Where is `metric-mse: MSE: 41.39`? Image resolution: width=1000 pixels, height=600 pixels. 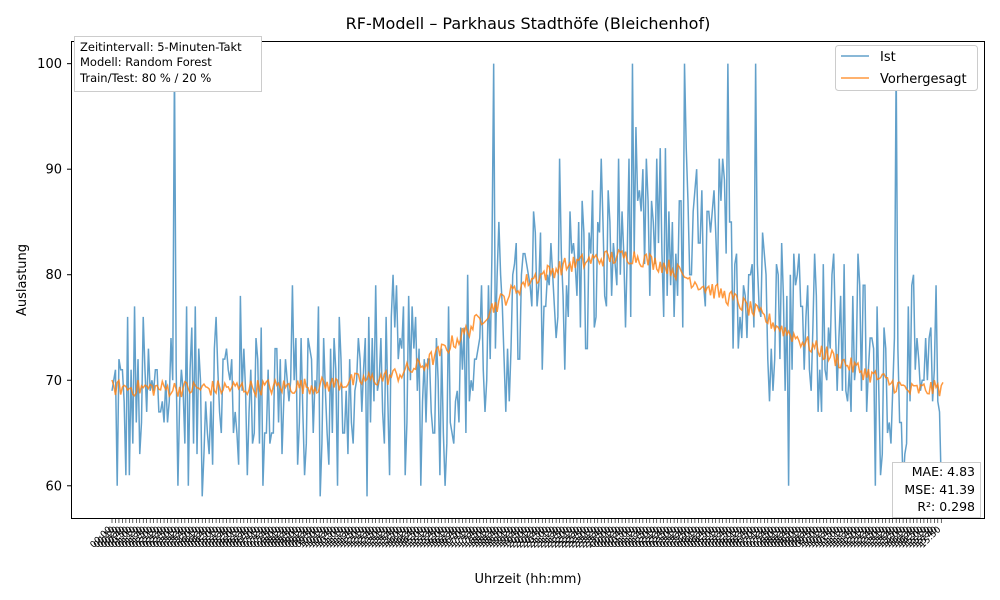 metric-mse: MSE: 41.39 is located at coordinates (939, 489).